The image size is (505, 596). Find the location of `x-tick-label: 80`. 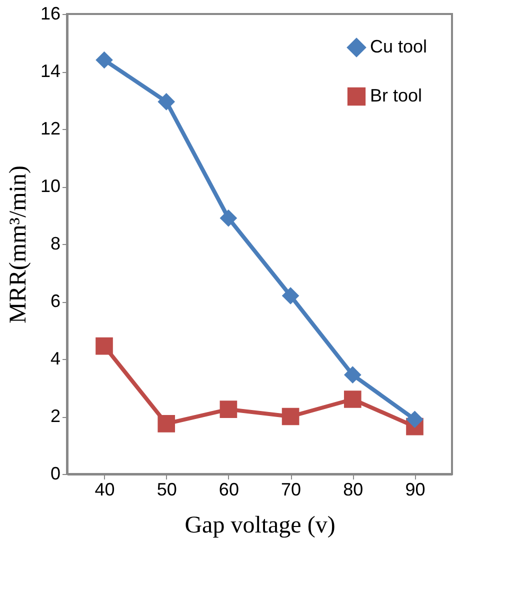

x-tick-label: 80 is located at coordinates (353, 490).